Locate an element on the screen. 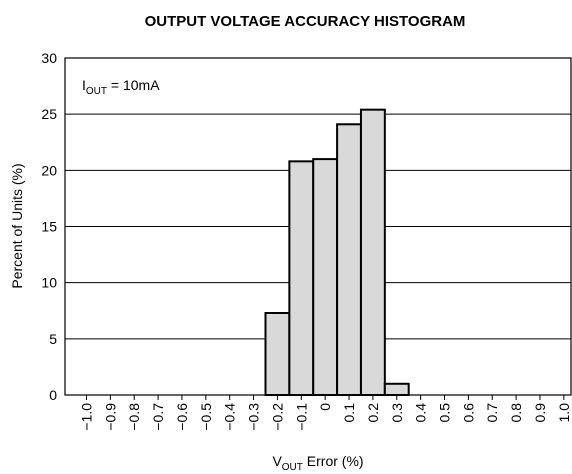  x-tick-label: 0.4 is located at coordinates (421, 413).